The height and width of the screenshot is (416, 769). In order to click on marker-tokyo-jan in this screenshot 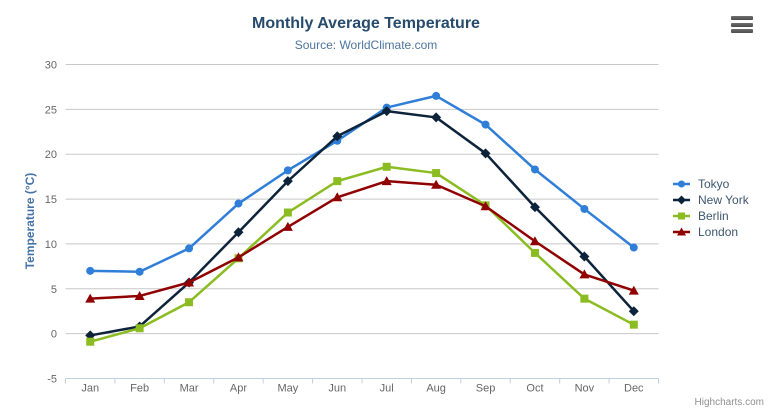, I will do `click(90, 270)`.